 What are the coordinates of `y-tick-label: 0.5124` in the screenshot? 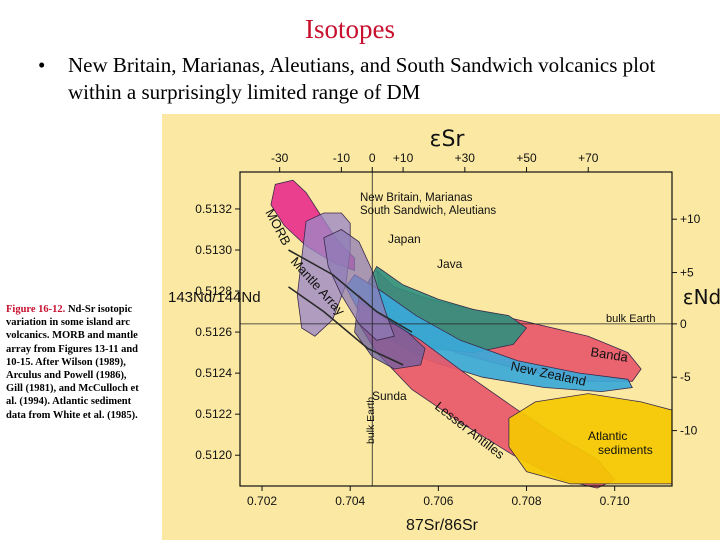 It's located at (213, 373).